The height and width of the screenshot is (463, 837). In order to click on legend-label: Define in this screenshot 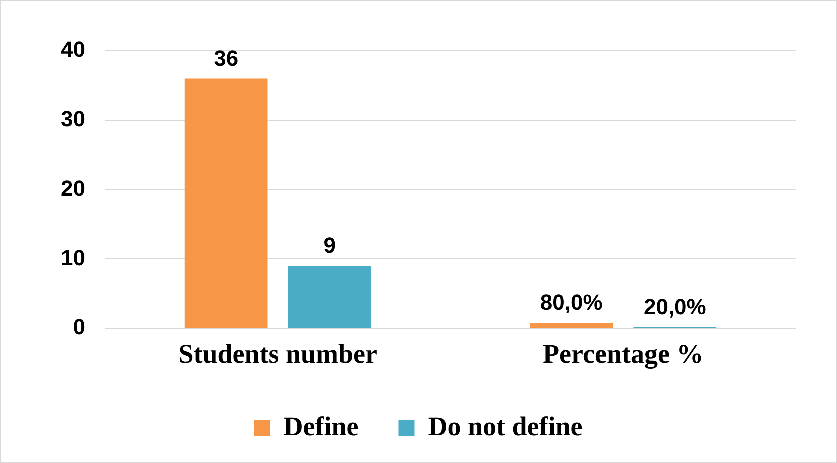, I will do `click(321, 426)`.